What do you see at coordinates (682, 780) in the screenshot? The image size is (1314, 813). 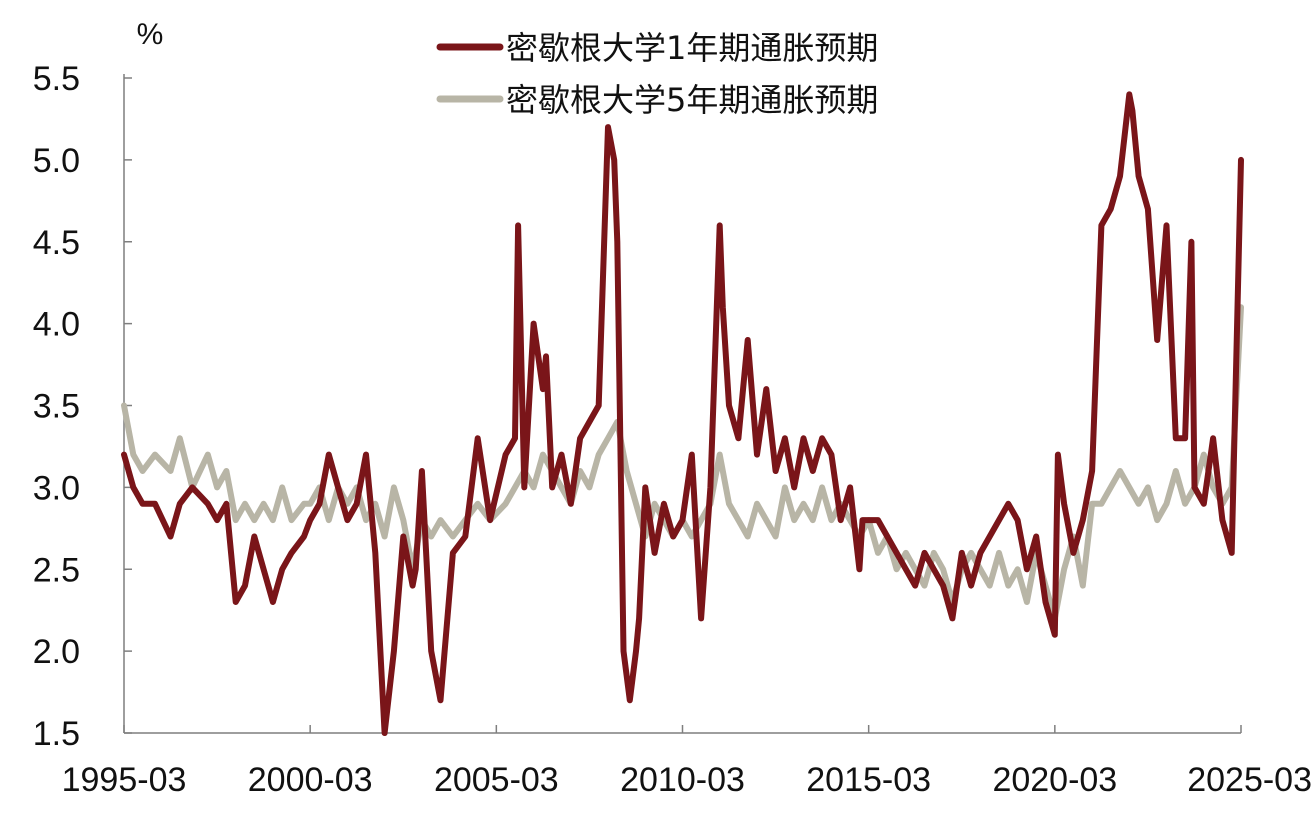 I see `x-tick-label: 2010-03` at bounding box center [682, 780].